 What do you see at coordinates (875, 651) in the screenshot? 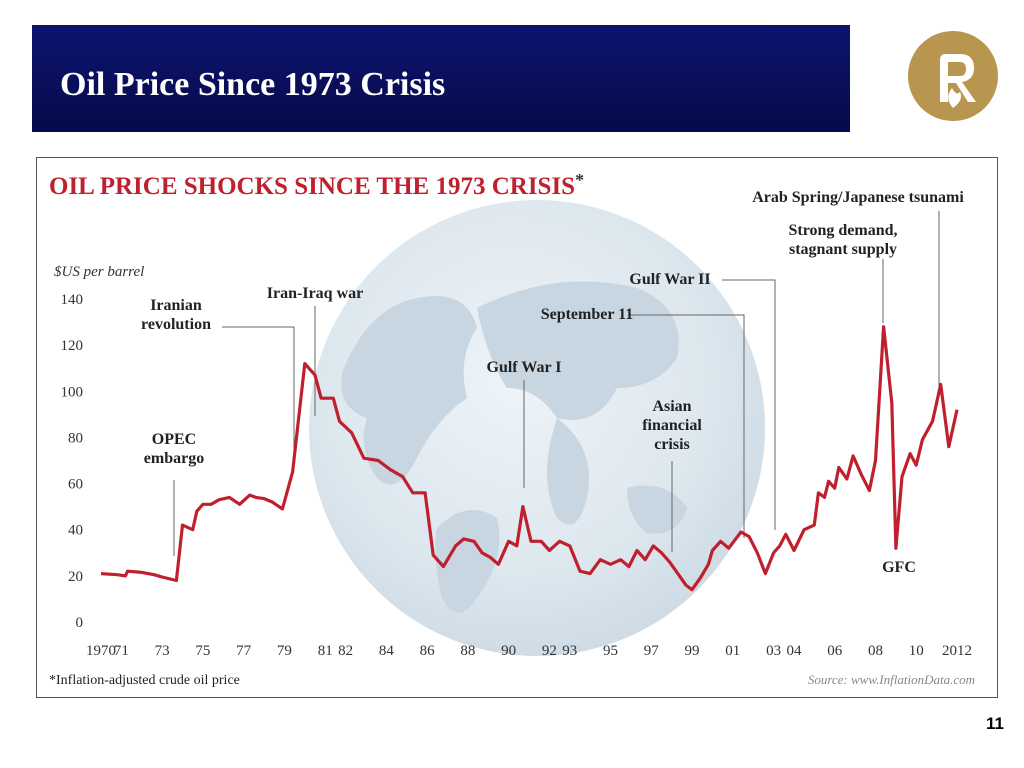
I see `x-tick-label: 08` at bounding box center [875, 651].